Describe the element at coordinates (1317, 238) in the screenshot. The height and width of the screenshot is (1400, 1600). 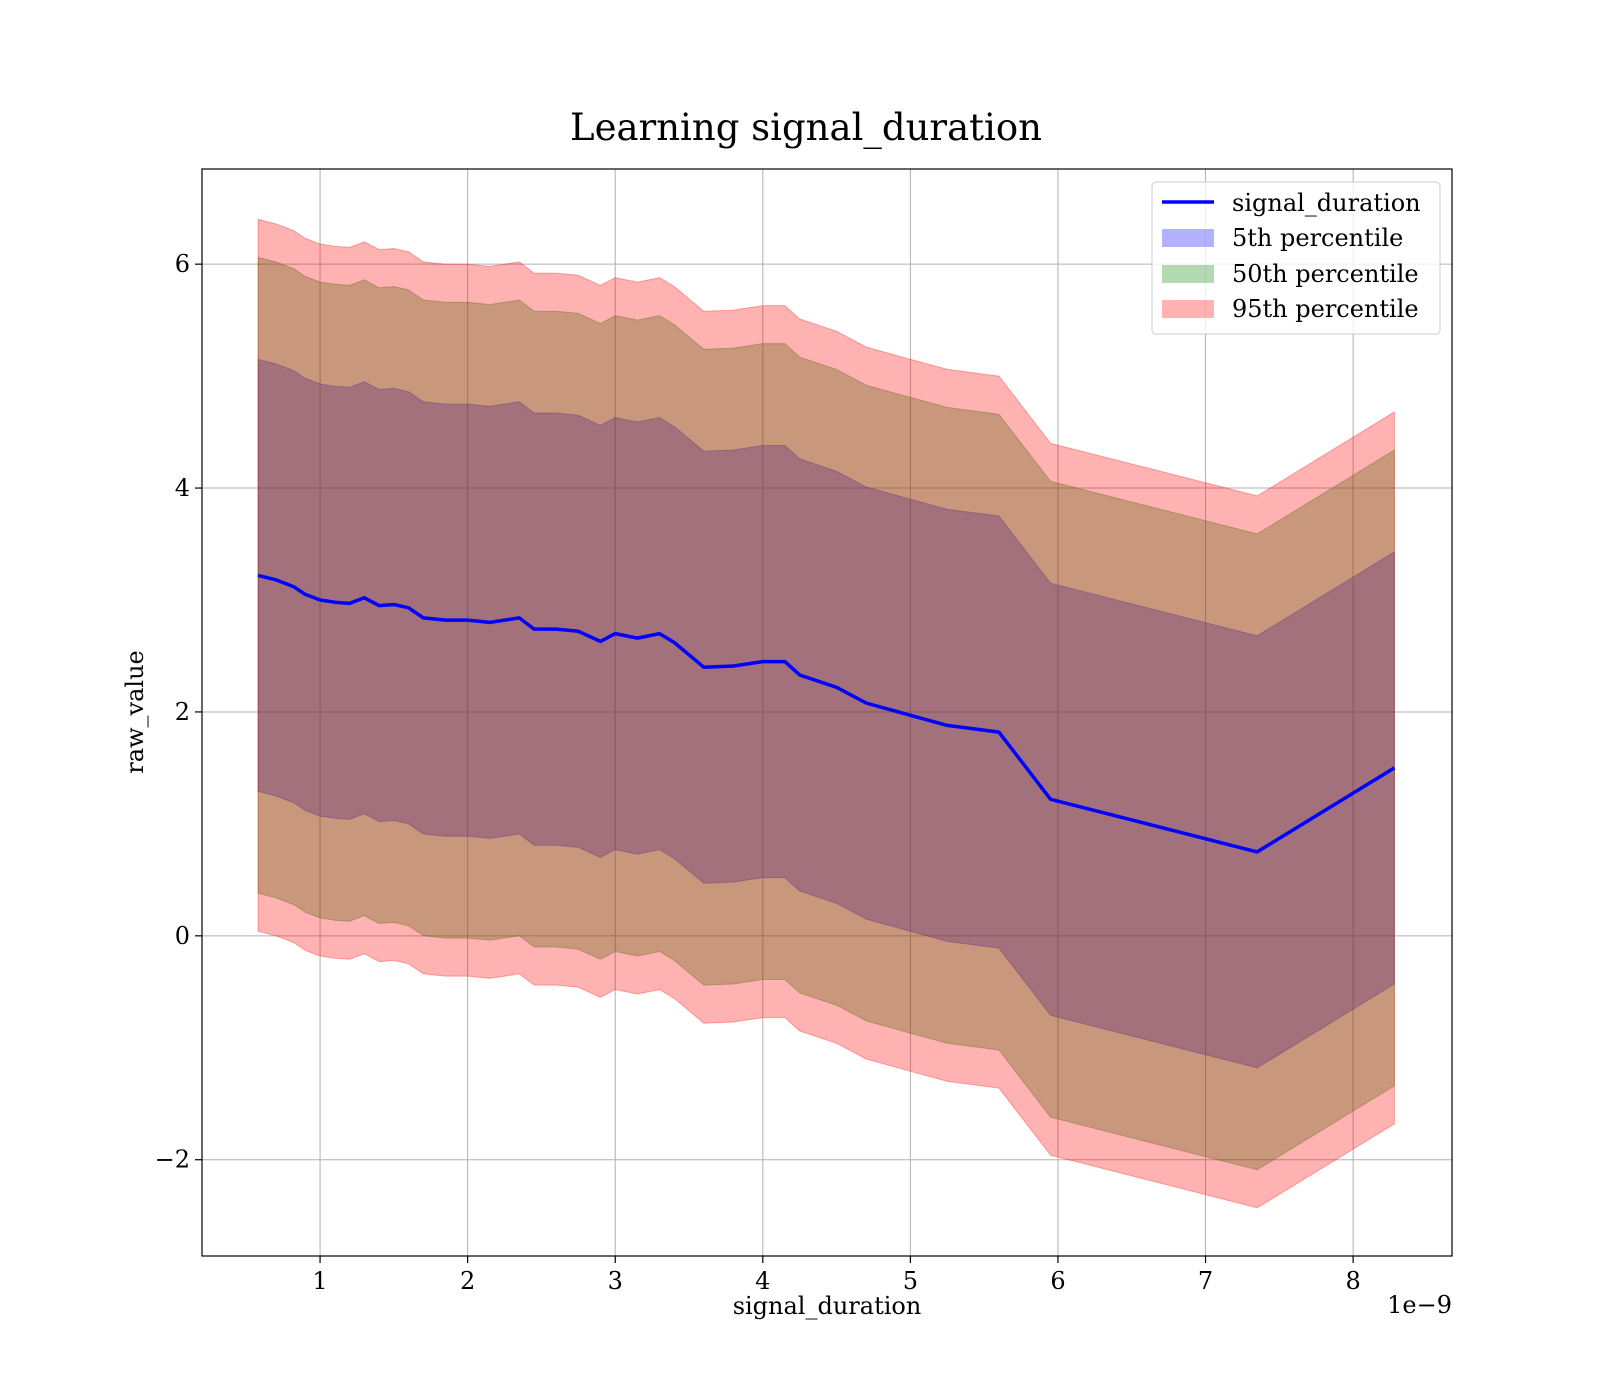
I see `legend-label-5th: 5th percentile` at that location.